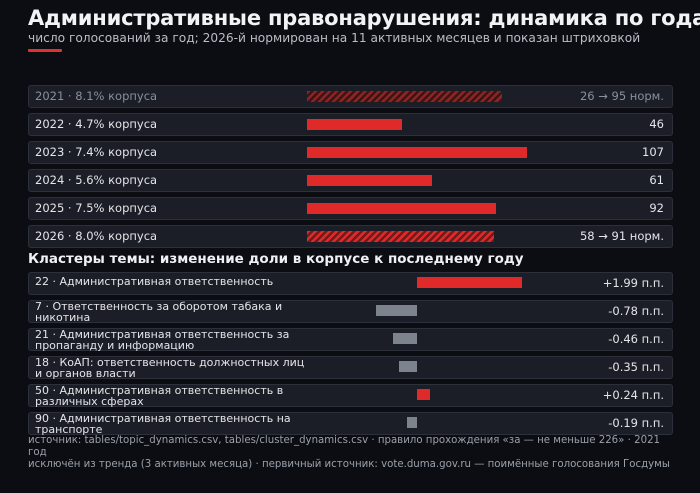 The image size is (700, 493). What do you see at coordinates (656, 208) in the screenshot?
I see `year-value-label: 92` at bounding box center [656, 208].